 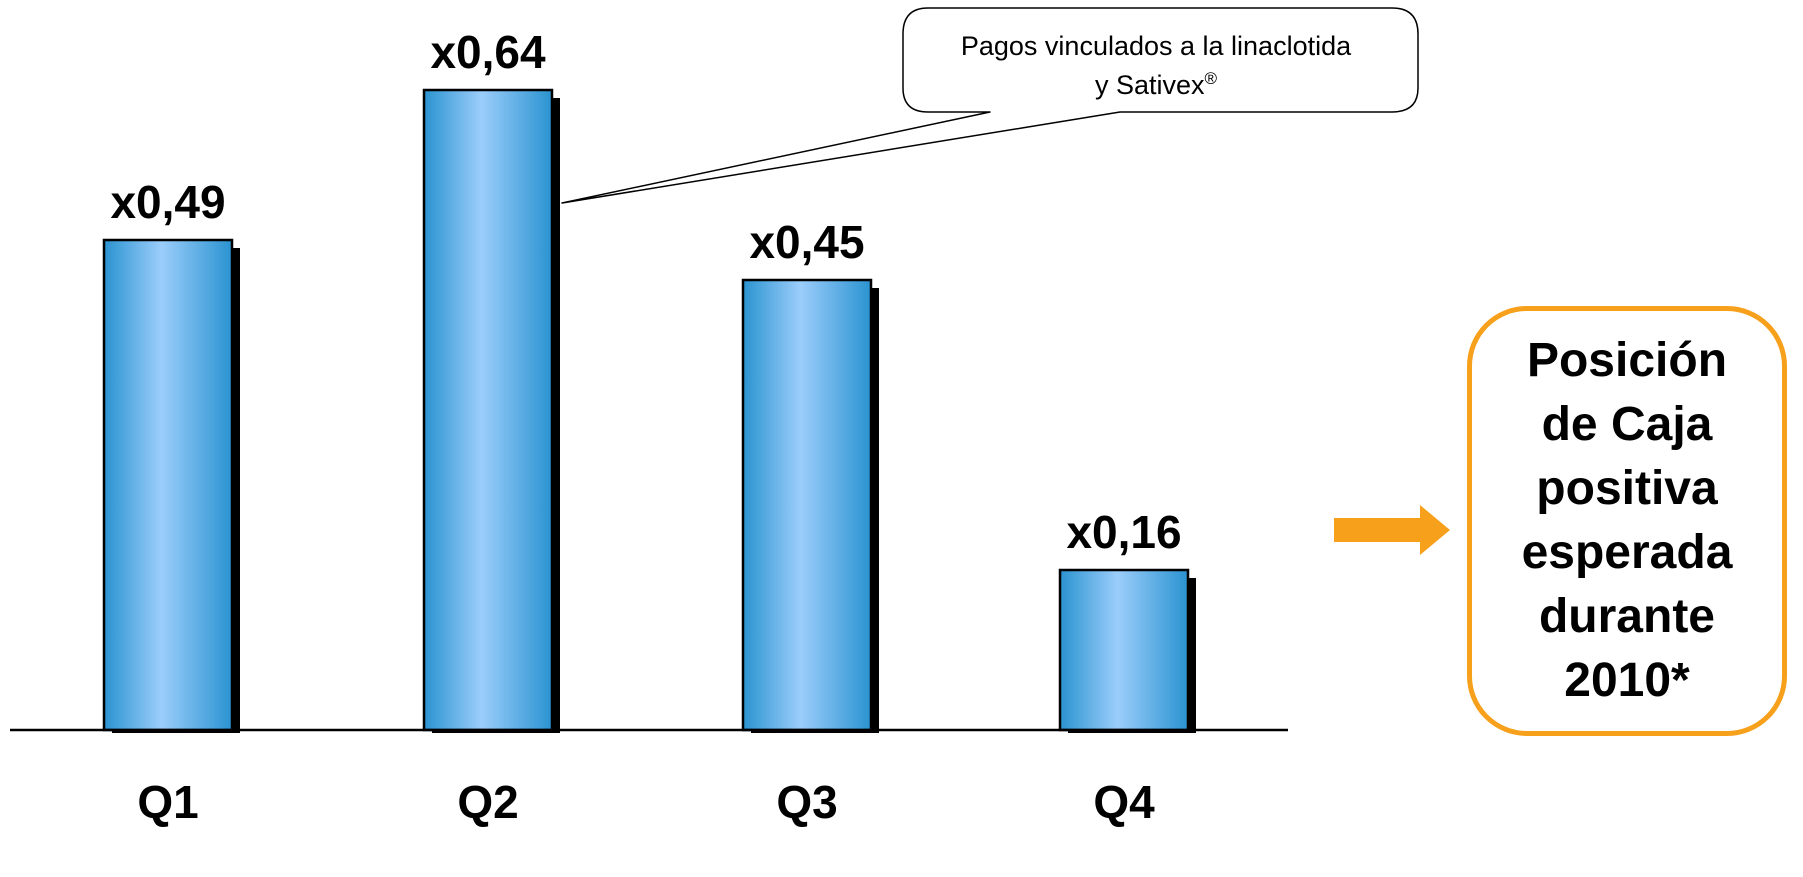 What do you see at coordinates (807, 505) in the screenshot?
I see `bar-q3` at bounding box center [807, 505].